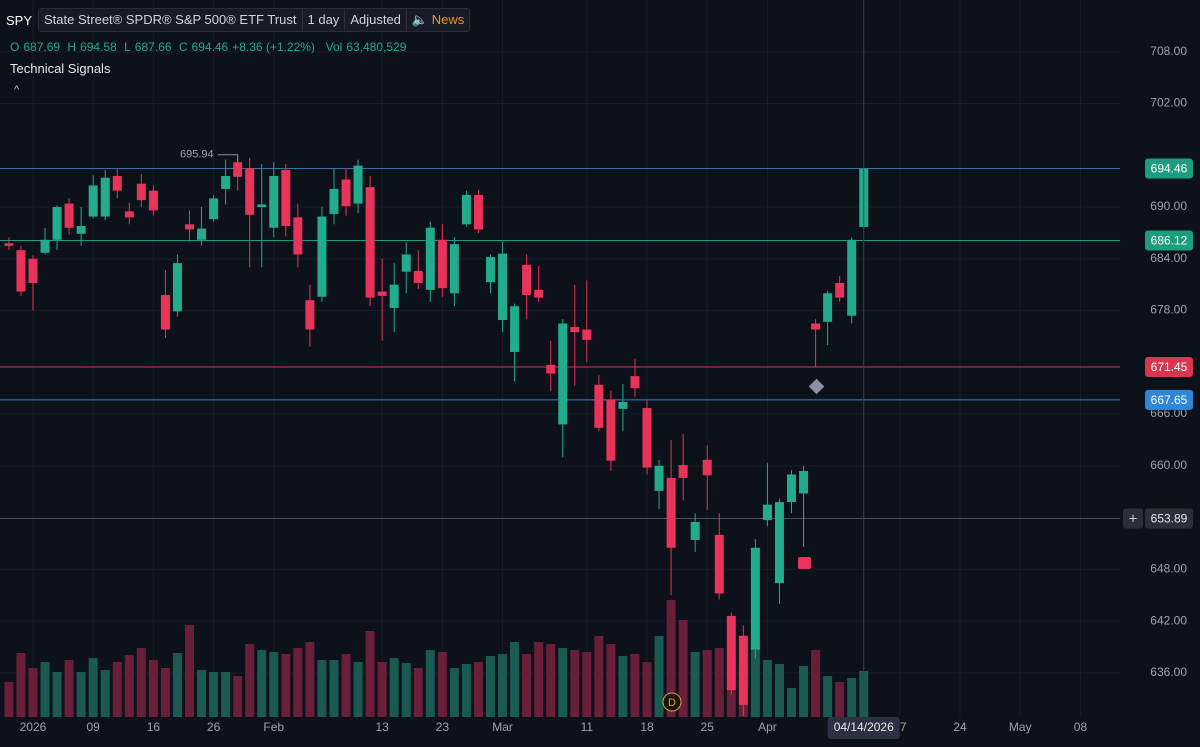 This screenshot has width=1200, height=747. What do you see at coordinates (94, 727) in the screenshot?
I see `x-tick-label: 09` at bounding box center [94, 727].